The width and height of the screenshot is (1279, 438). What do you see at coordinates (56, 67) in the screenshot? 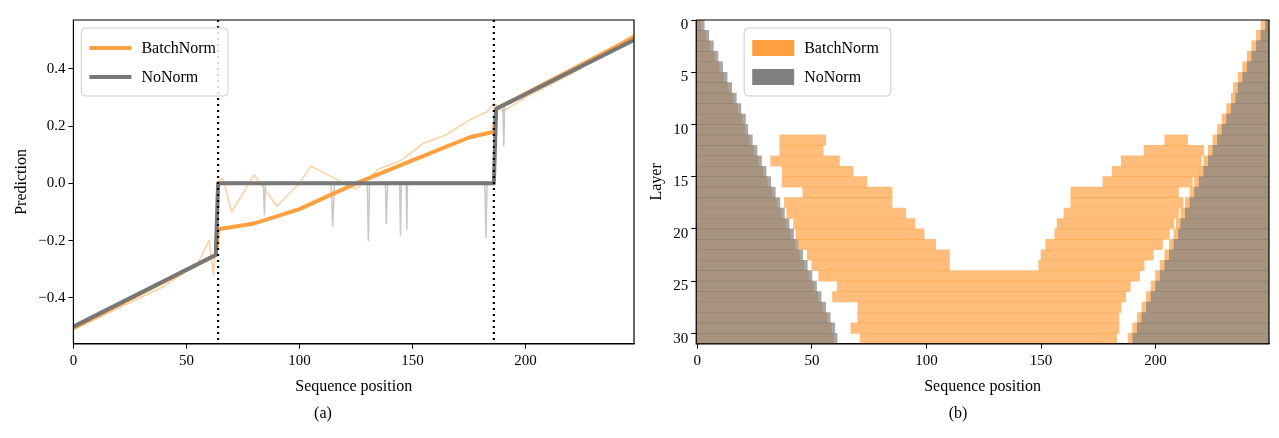
I see `y-tick-label: 0.4` at bounding box center [56, 67].